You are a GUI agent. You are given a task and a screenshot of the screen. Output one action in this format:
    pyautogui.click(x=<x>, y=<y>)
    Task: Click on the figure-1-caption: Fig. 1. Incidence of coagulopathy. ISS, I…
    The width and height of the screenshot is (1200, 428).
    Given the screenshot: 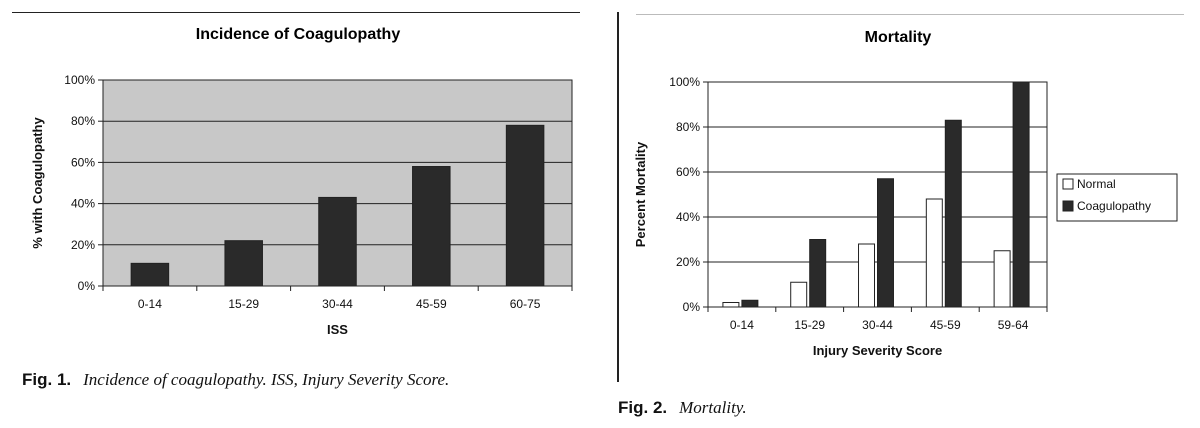 What is the action you would take?
    pyautogui.click(x=235, y=380)
    